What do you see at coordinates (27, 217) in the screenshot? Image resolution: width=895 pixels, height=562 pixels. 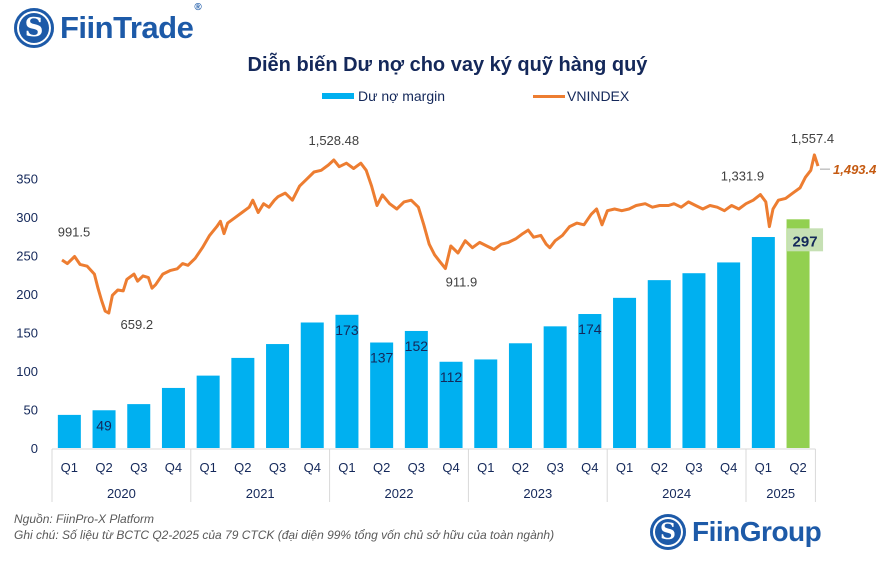 I see `y-tick-label: 300` at bounding box center [27, 217].